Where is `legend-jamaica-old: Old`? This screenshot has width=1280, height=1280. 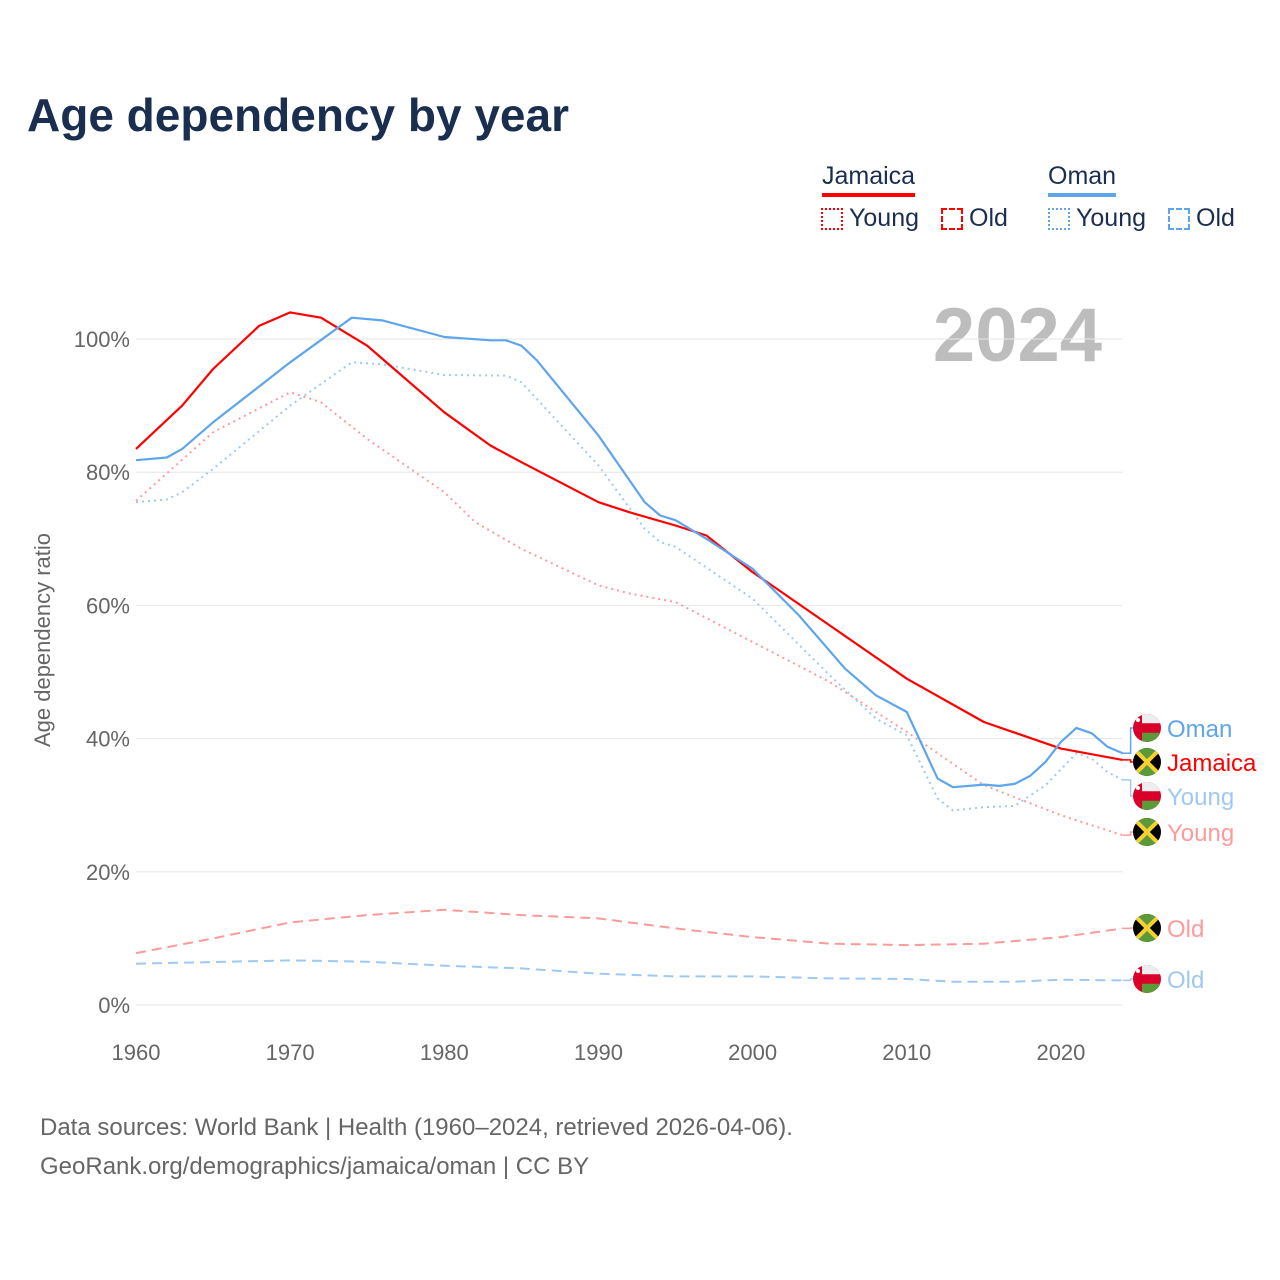
legend-jamaica-old: Old is located at coordinates (974, 218).